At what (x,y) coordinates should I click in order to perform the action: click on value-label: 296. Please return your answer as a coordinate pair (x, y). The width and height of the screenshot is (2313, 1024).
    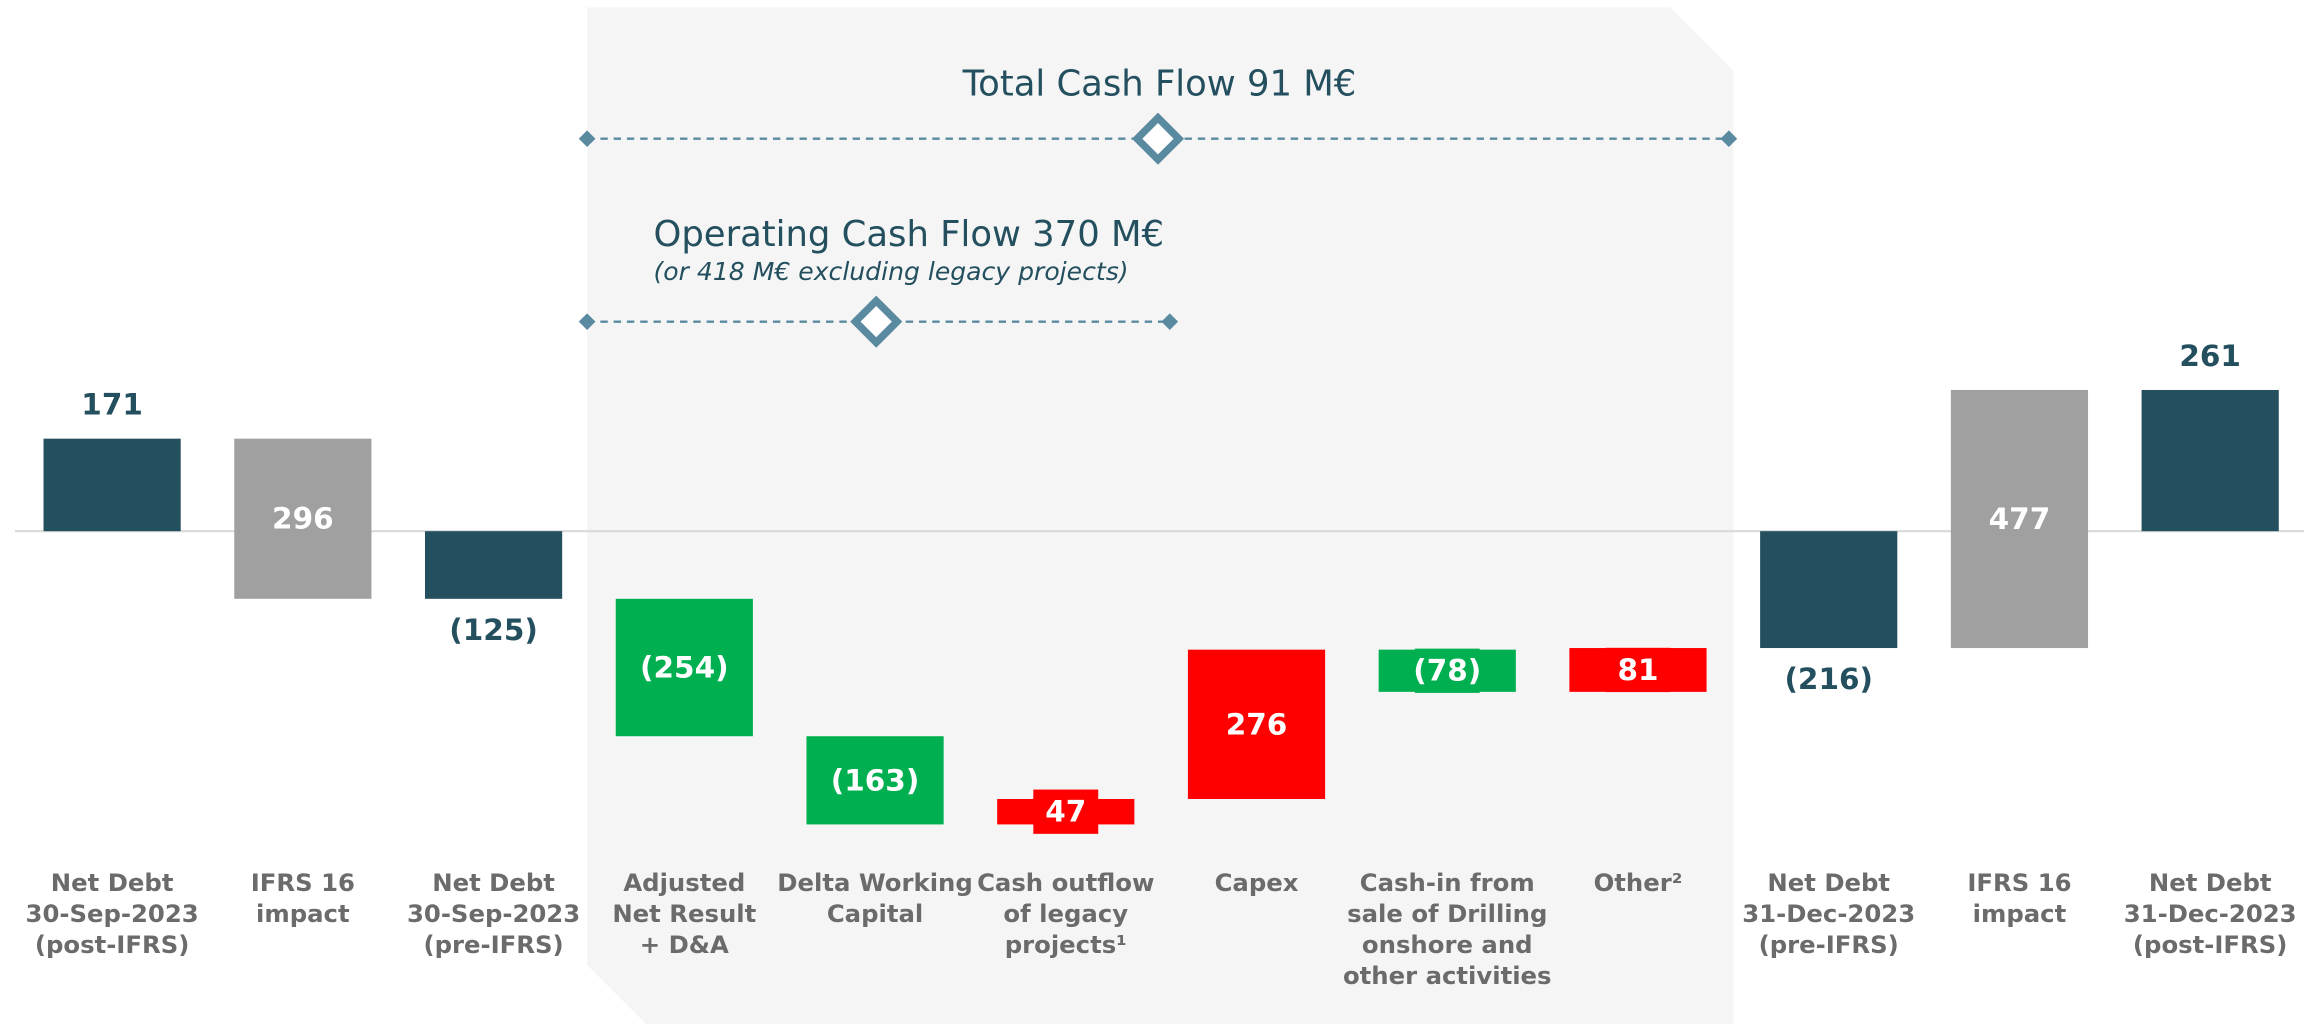
    Looking at the image, I should click on (303, 519).